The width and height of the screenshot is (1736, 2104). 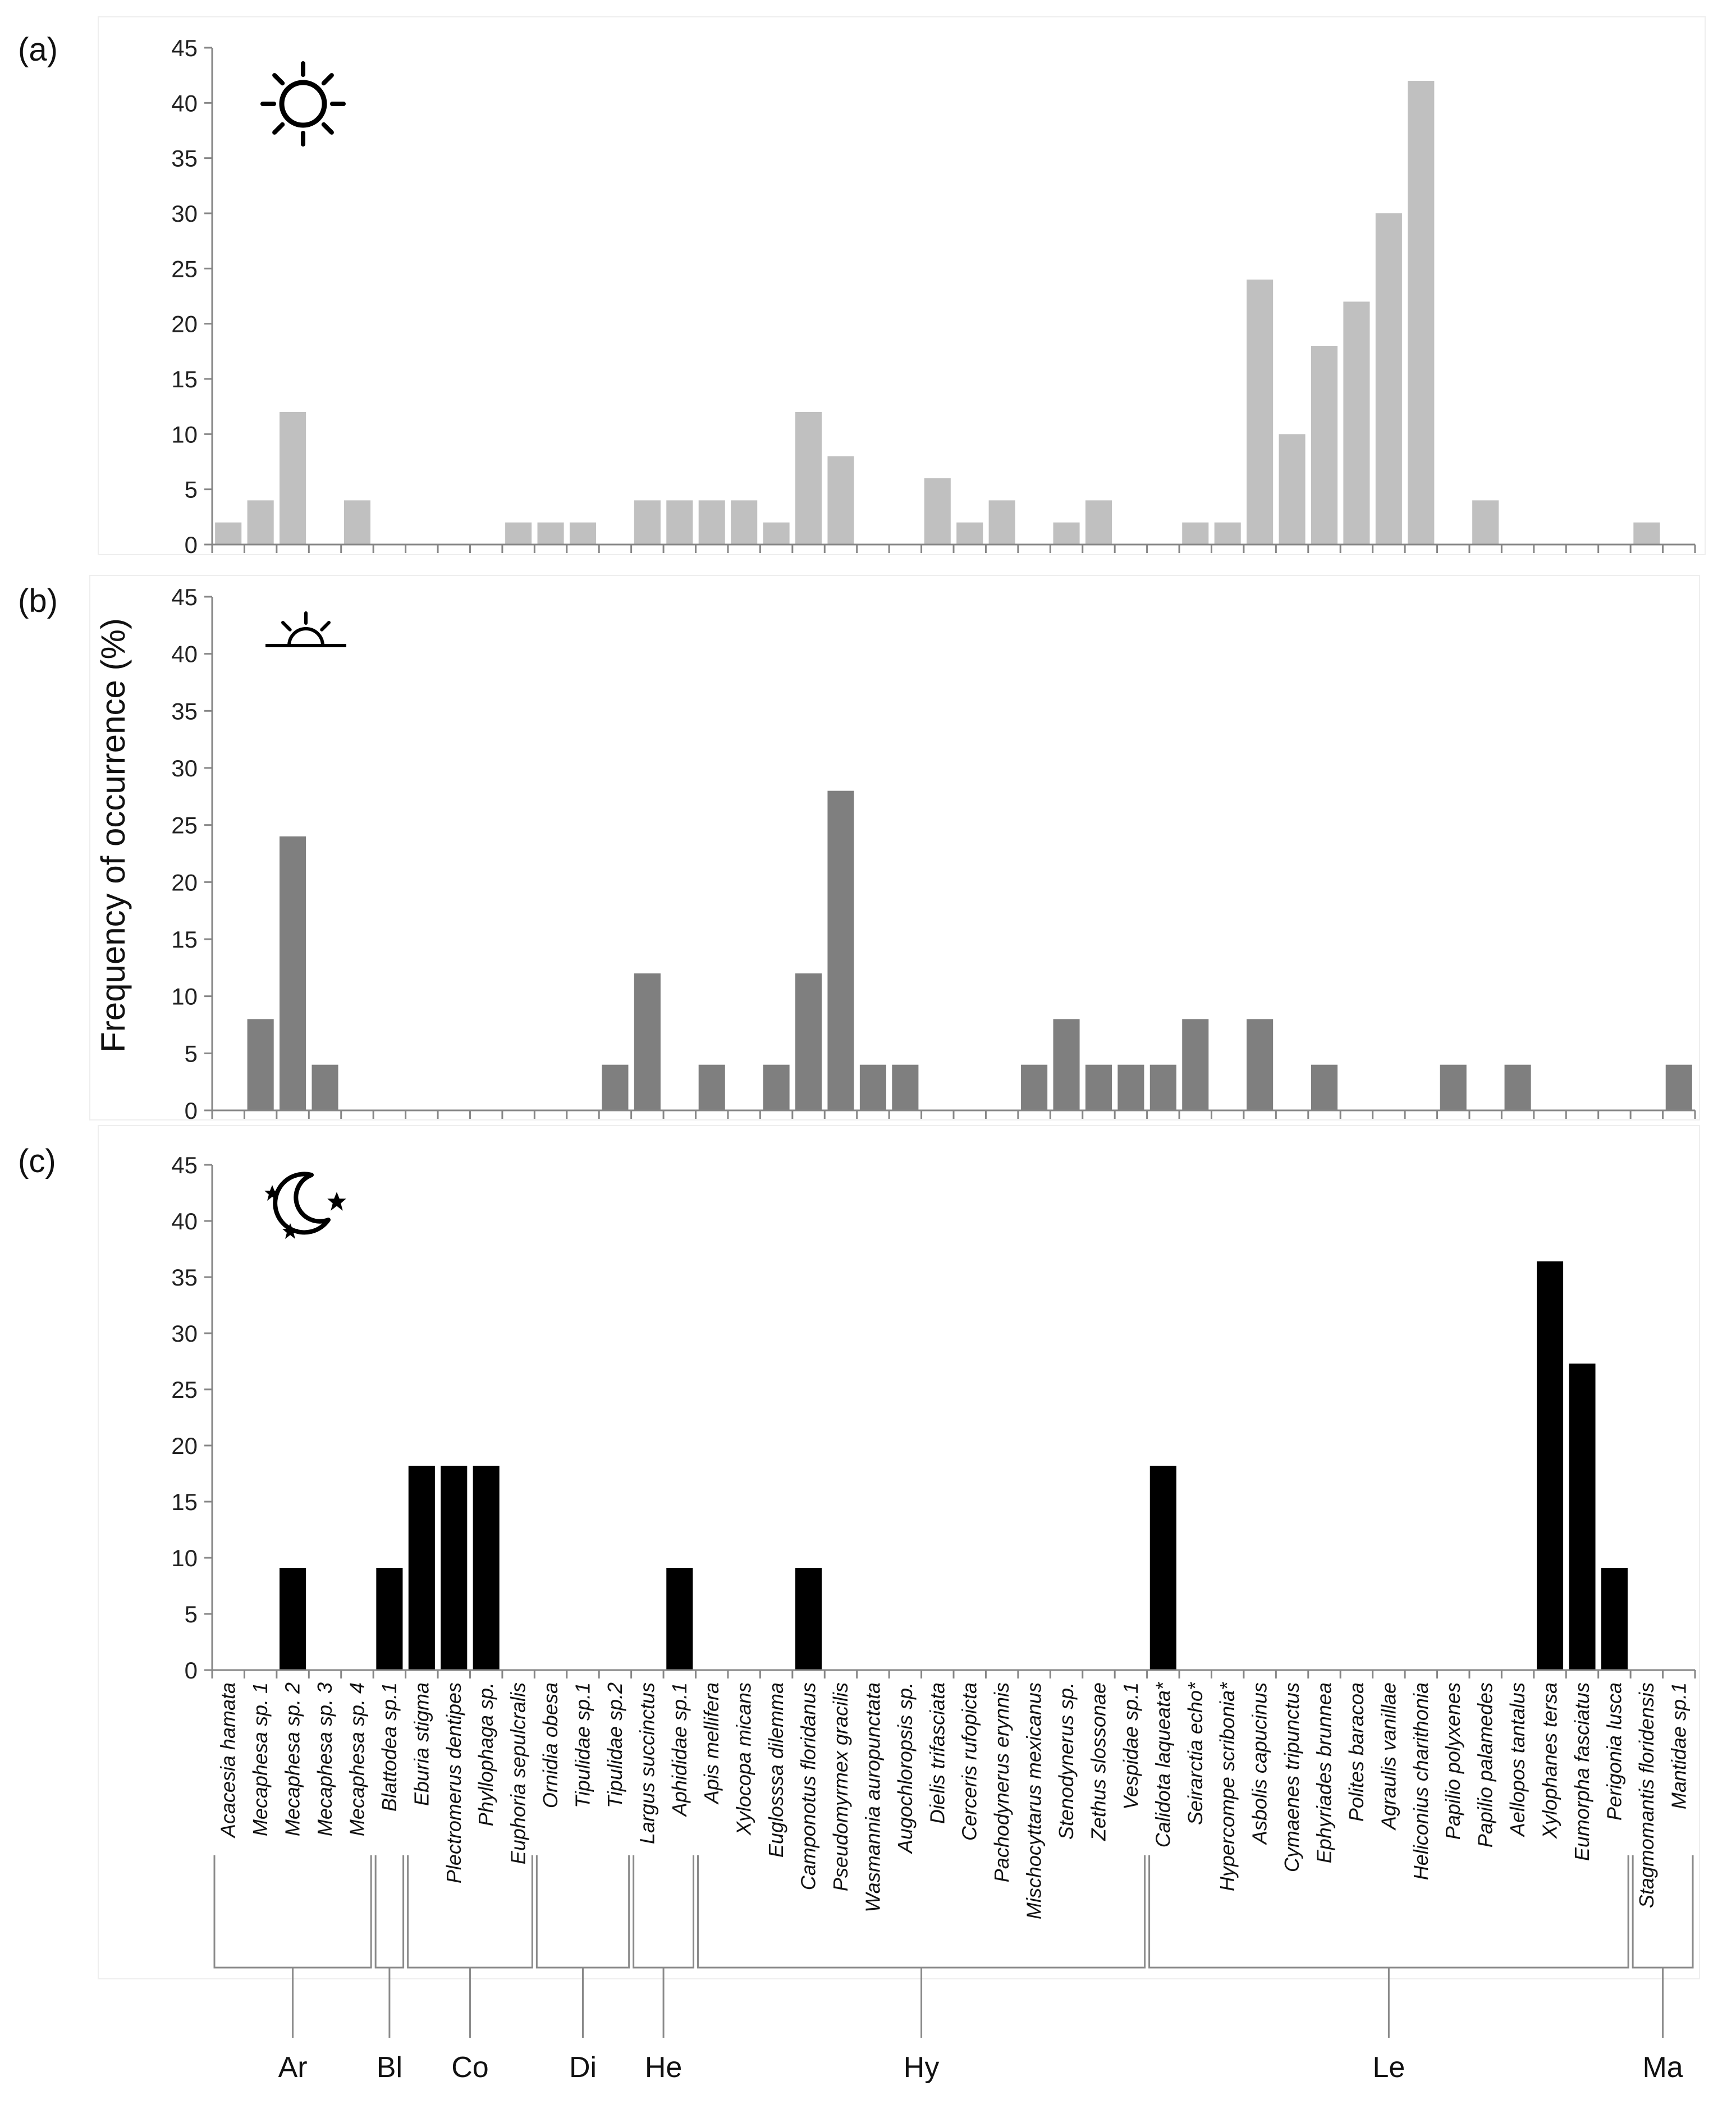 I want to click on x-tick-label: Mecaphesa sp. 3, so click(x=324, y=1759).